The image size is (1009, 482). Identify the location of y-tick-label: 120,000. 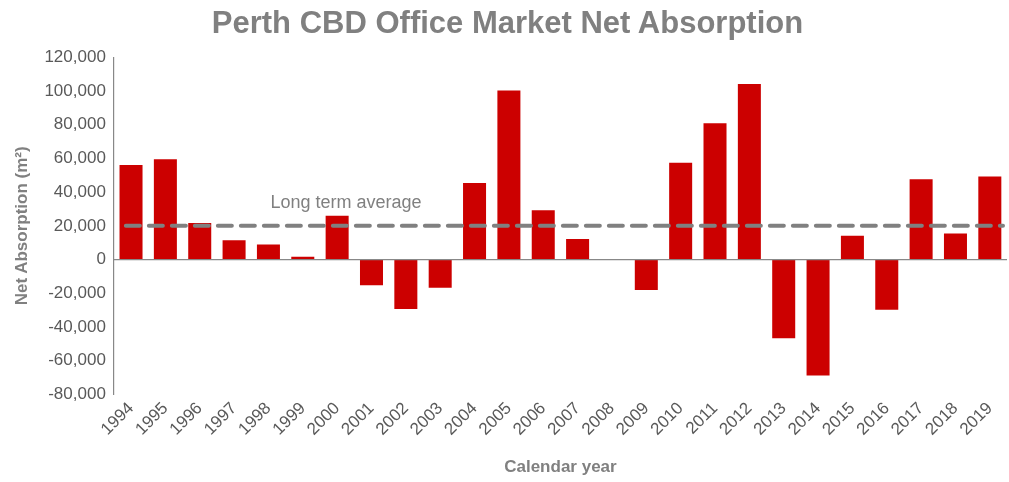
(75, 56).